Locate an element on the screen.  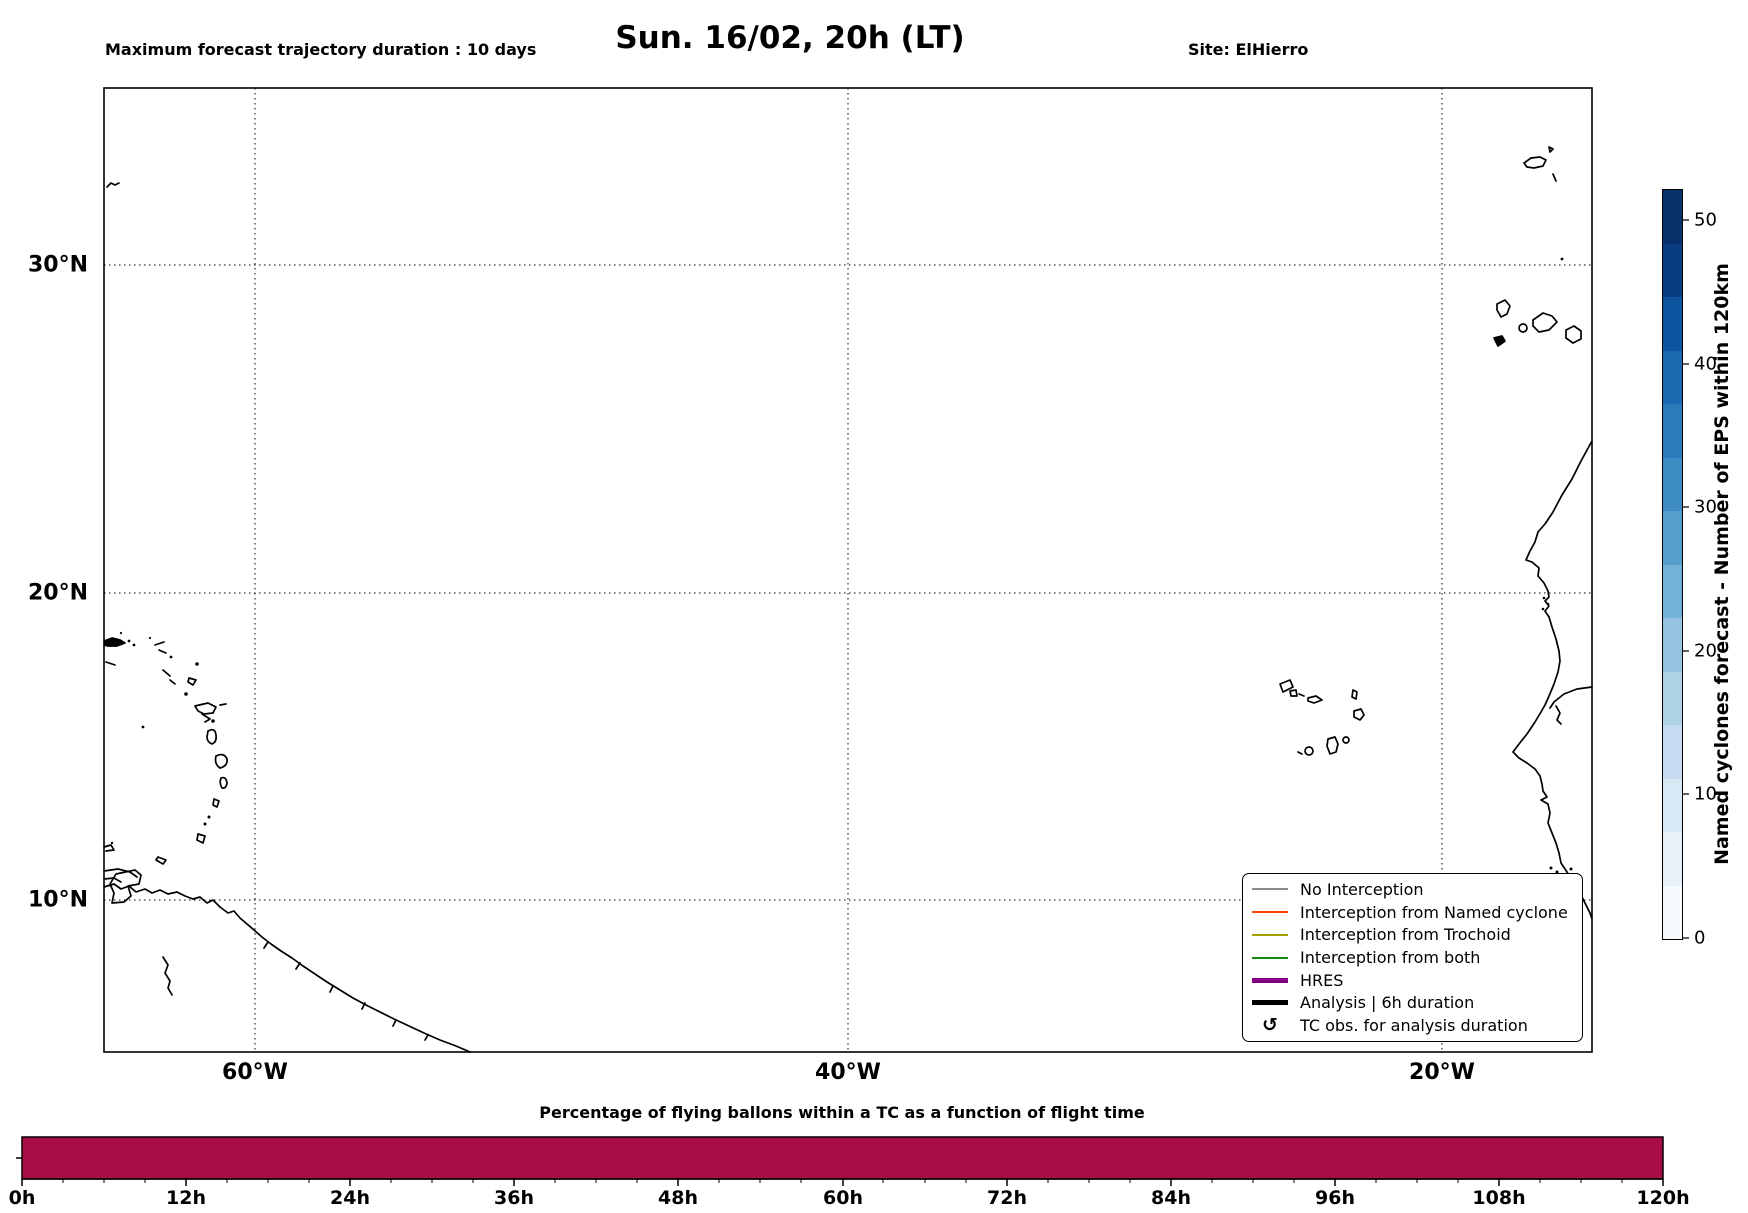
colorbar-tick-label: 50 is located at coordinates (1705, 220).